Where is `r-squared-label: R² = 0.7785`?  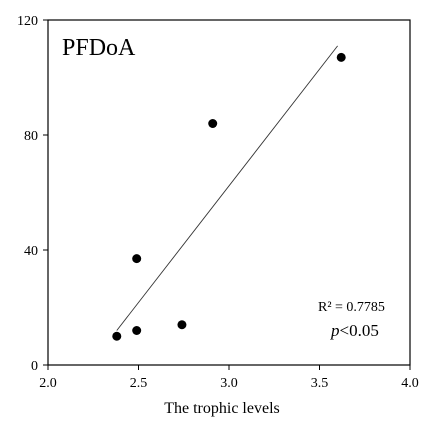 r-squared-label: R² = 0.7785 is located at coordinates (351, 307).